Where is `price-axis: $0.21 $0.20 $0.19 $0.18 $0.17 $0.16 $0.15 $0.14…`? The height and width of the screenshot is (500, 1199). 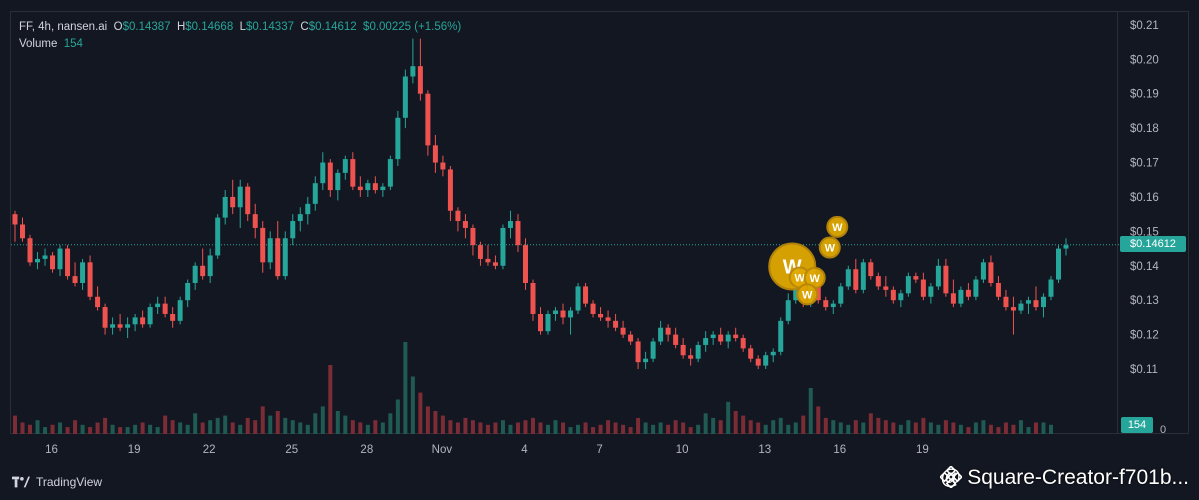
price-axis: $0.21 $0.20 $0.19 $0.18 $0.17 $0.16 $0.15 $0.14… is located at coordinates (1153, 223).